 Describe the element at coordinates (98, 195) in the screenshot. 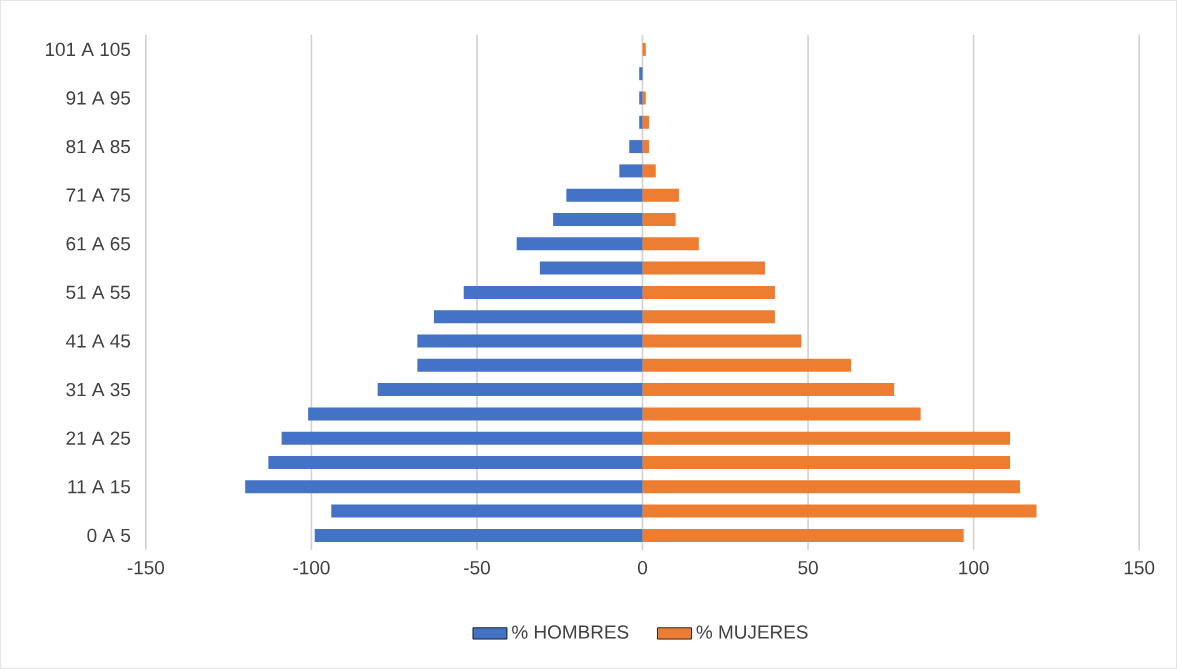

I see `y-tick-label: 71 A 75` at that location.